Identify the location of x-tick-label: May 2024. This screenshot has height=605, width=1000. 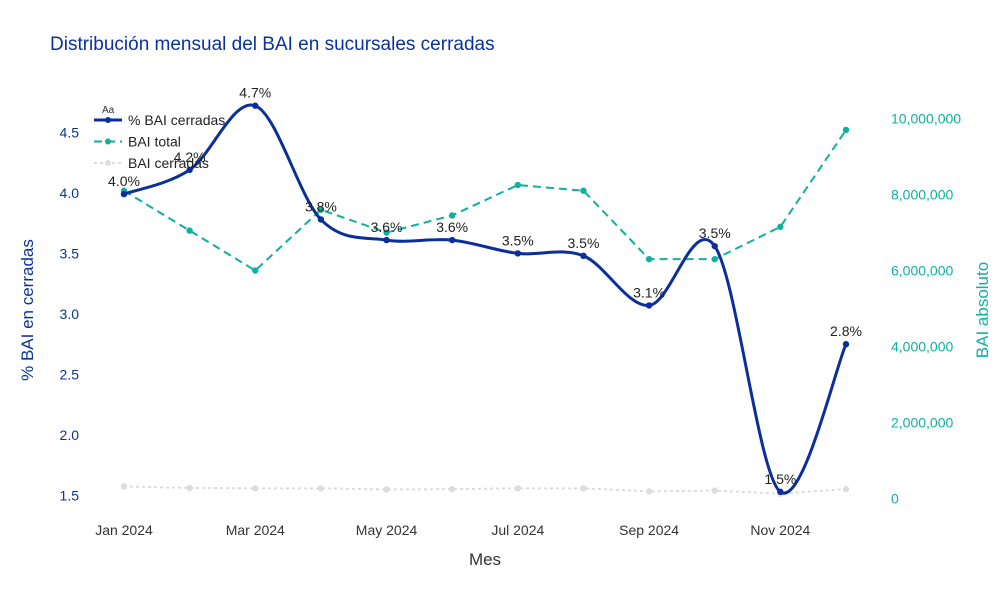
(387, 530).